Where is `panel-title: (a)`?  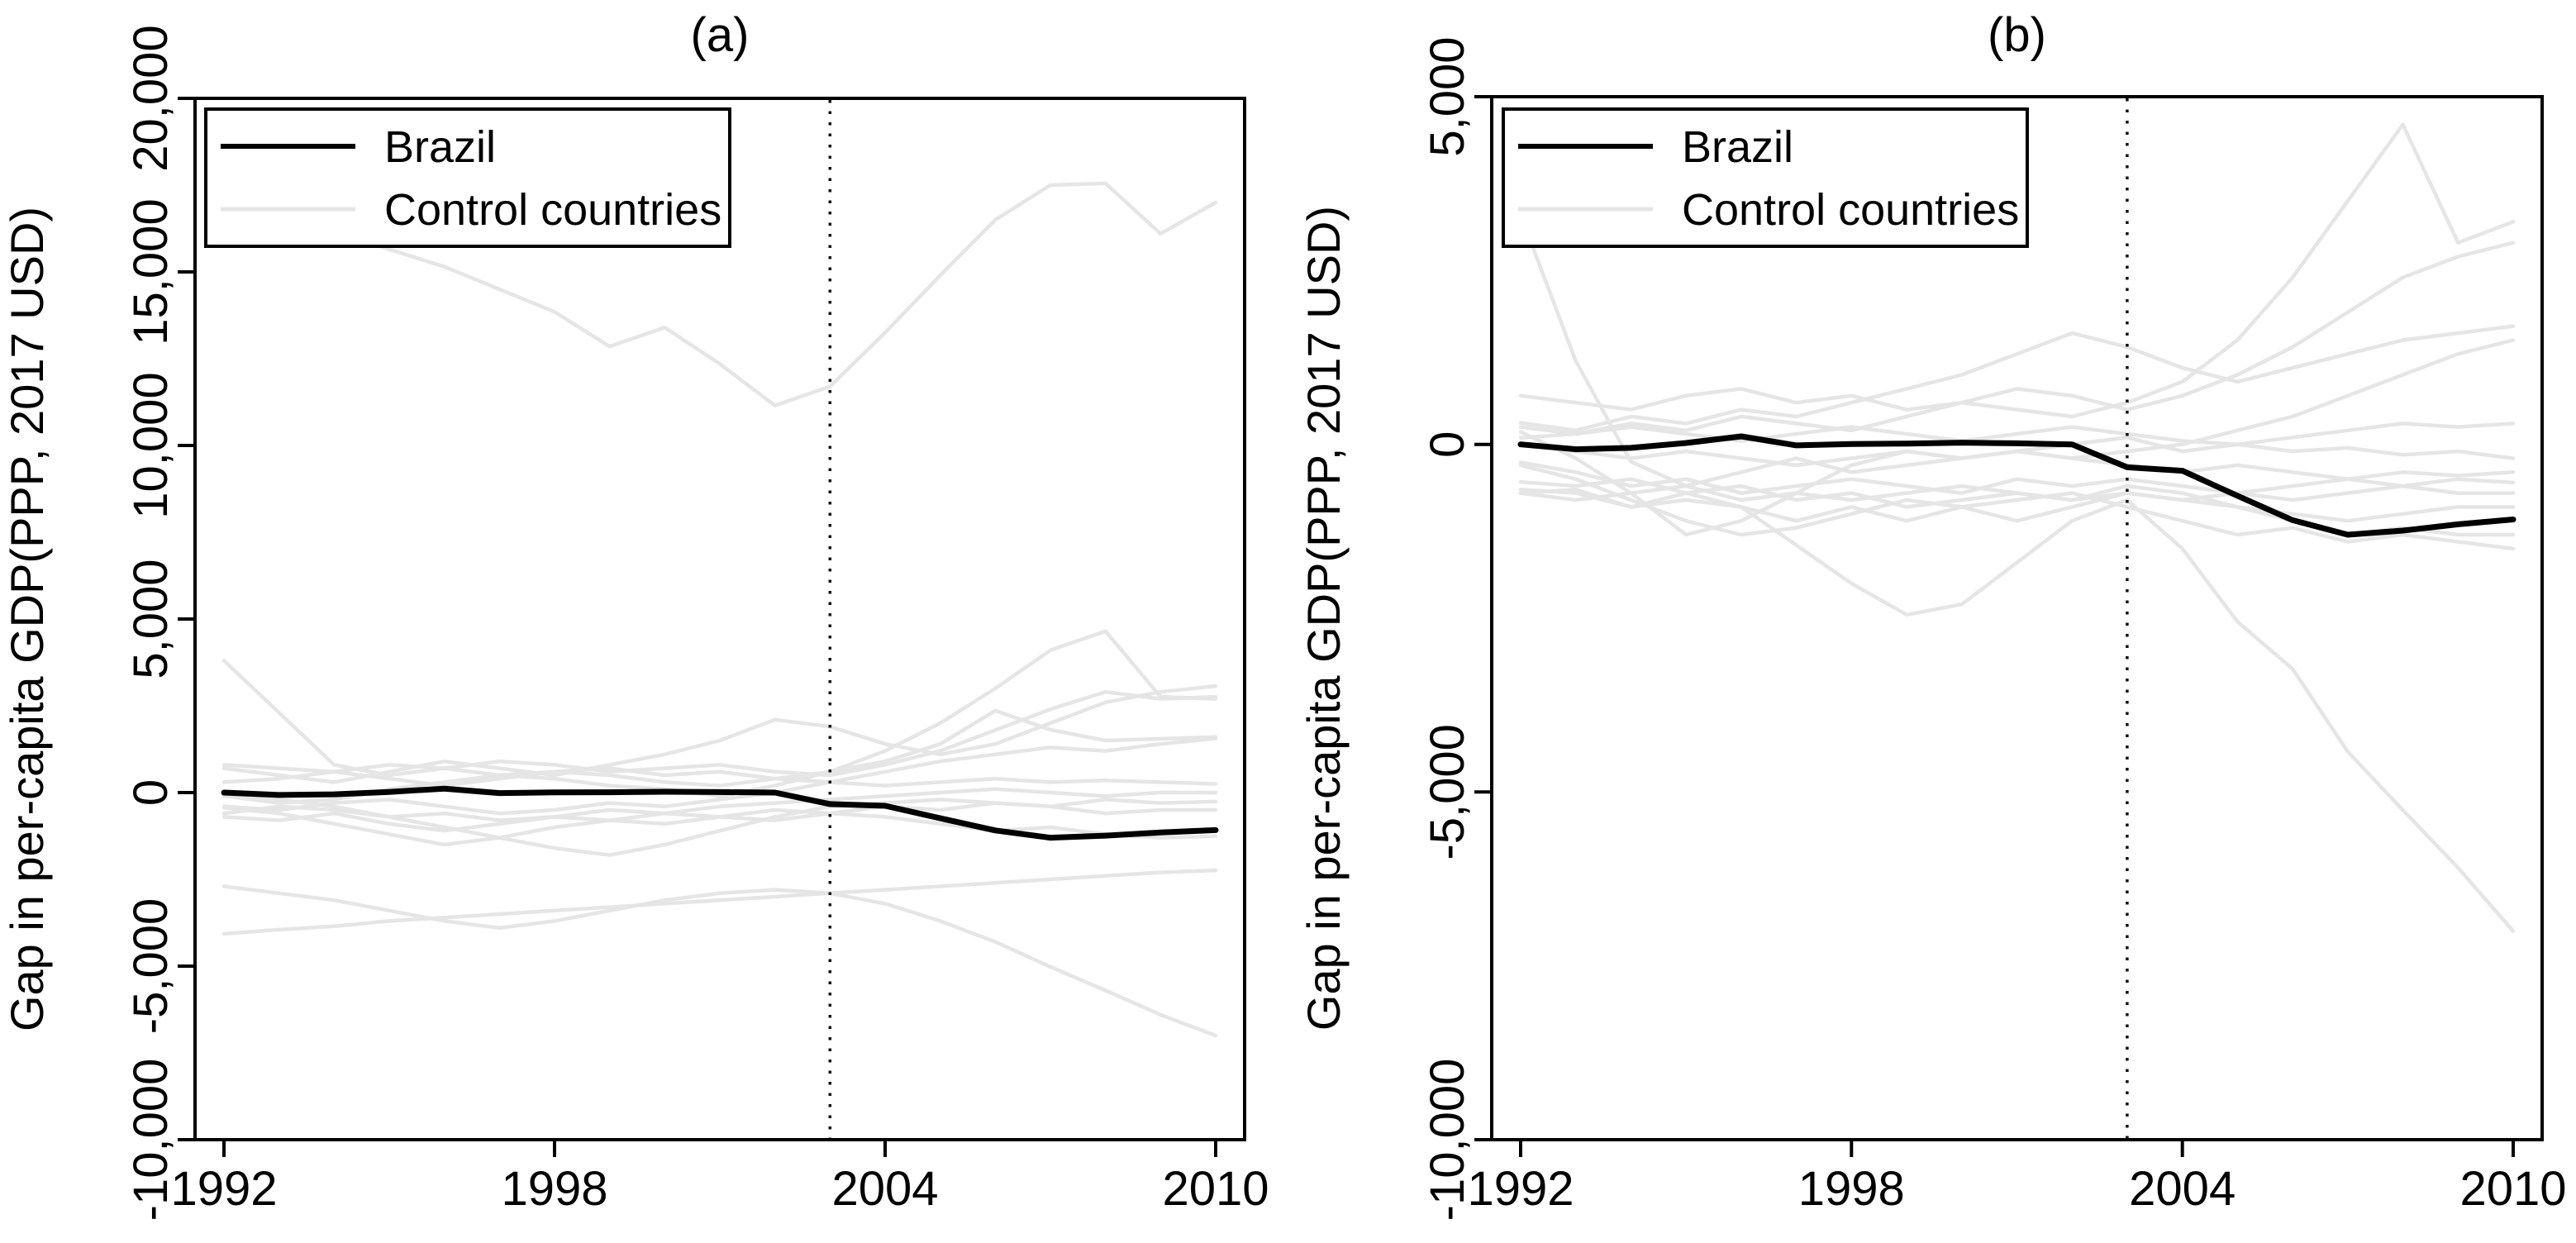 panel-title: (a) is located at coordinates (721, 35).